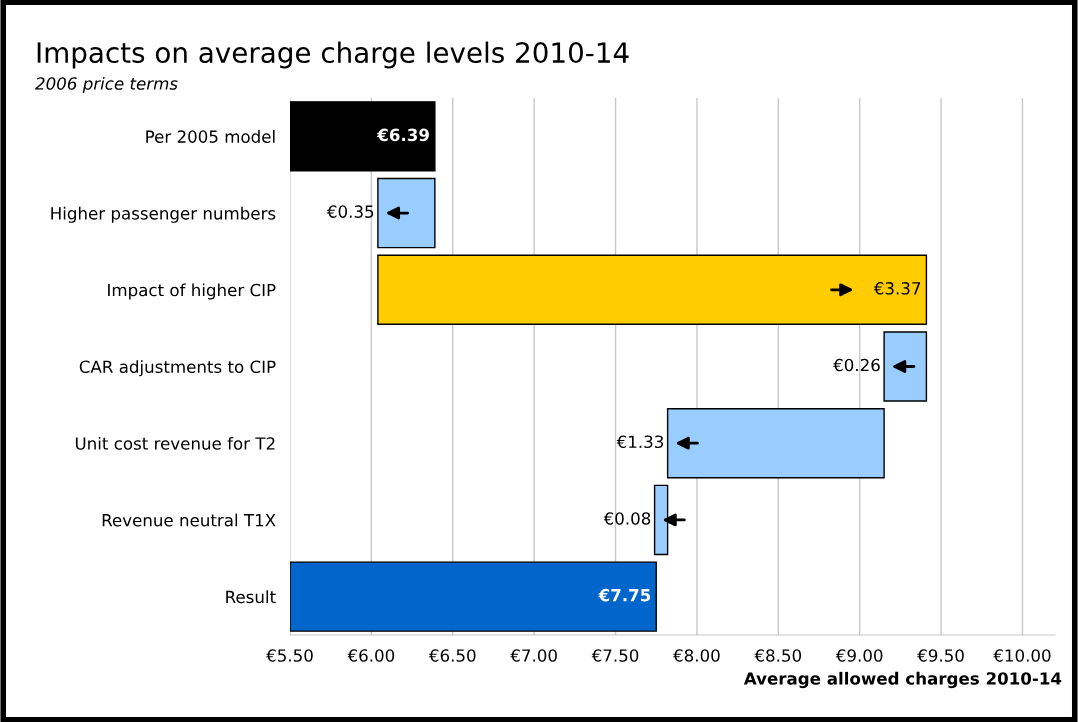 The width and height of the screenshot is (1078, 722). I want to click on data-label: €0.26, so click(856, 365).